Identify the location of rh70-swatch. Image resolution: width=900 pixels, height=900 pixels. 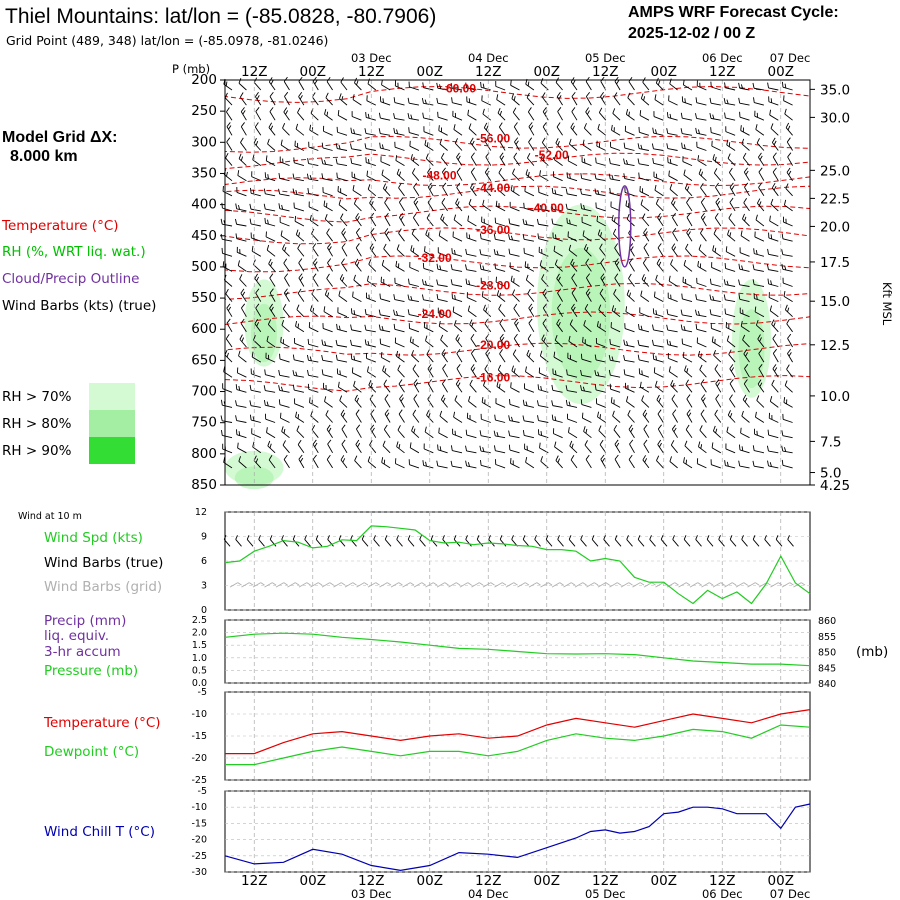
(112, 396).